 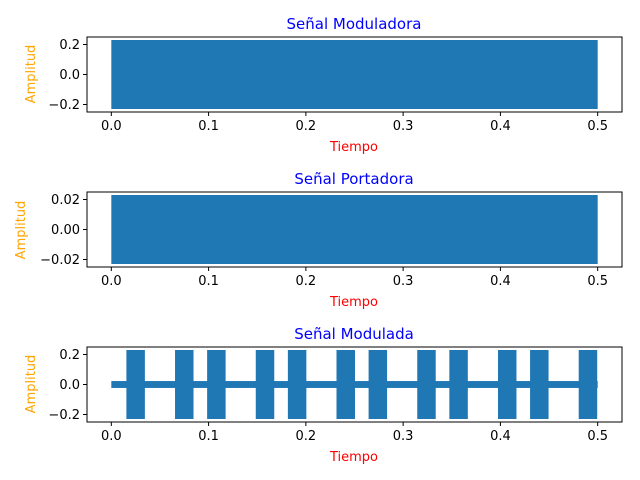 I want to click on y-tick-label: 0.00, so click(x=65, y=230).